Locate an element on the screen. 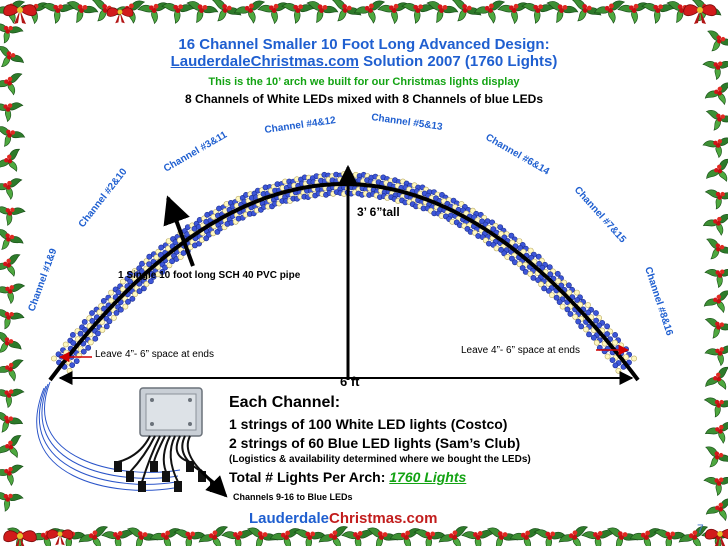 This screenshot has width=728, height=546. footer-brand: LauderdaleChristmas.com is located at coordinates (343, 518).